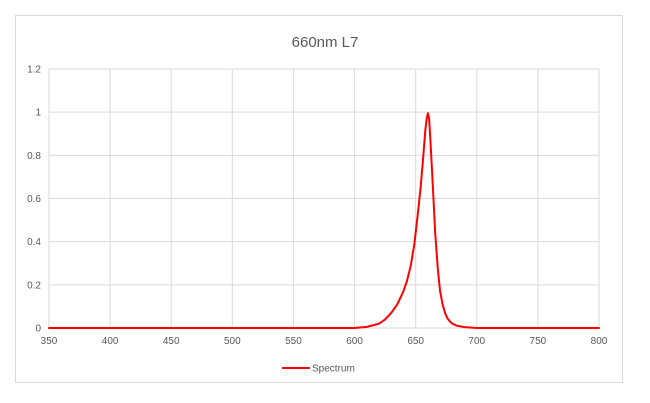  I want to click on x-tick-label: 550, so click(293, 341).